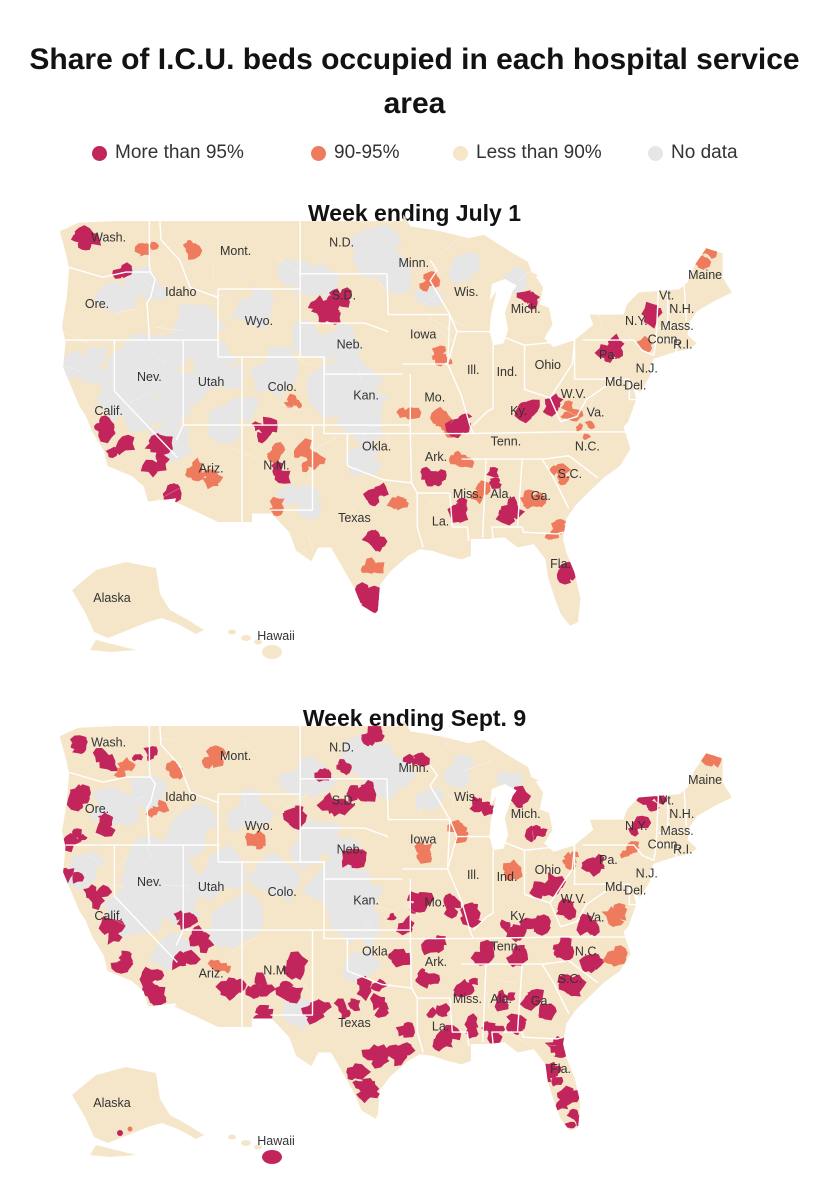 The width and height of the screenshot is (829, 1200). I want to click on state-label: Mass., so click(676, 831).